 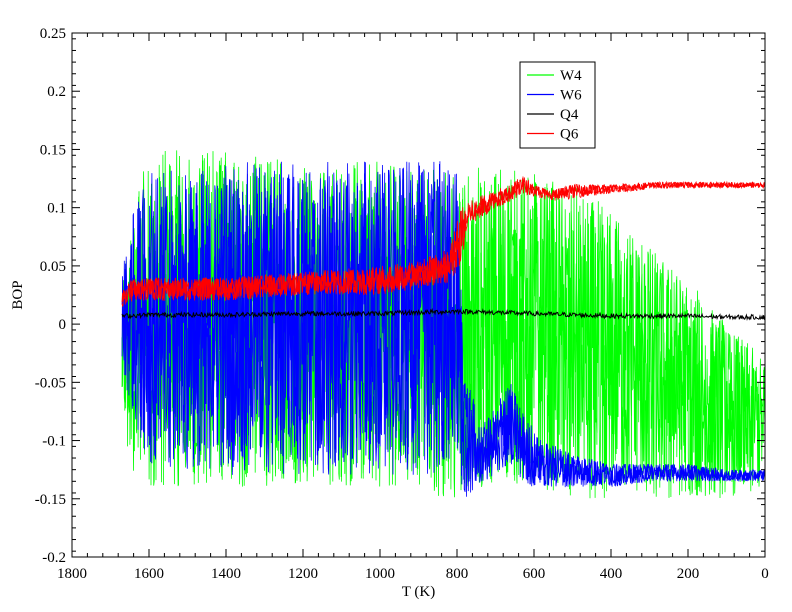 What do you see at coordinates (688, 574) in the screenshot?
I see `x-tick-label: 200` at bounding box center [688, 574].